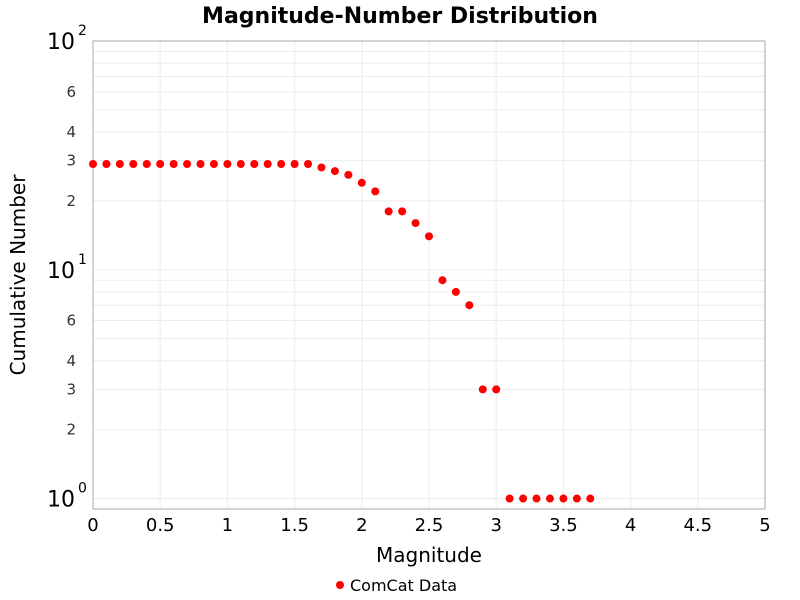 The width and height of the screenshot is (800, 600). I want to click on legend: ComCat Data, so click(396, 585).